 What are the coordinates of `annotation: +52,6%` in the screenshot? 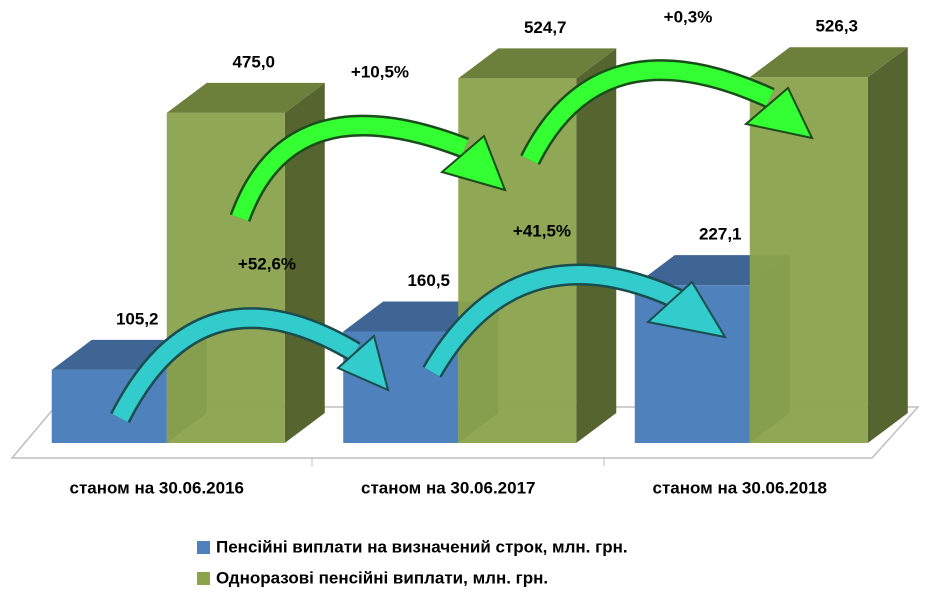 It's located at (267, 263).